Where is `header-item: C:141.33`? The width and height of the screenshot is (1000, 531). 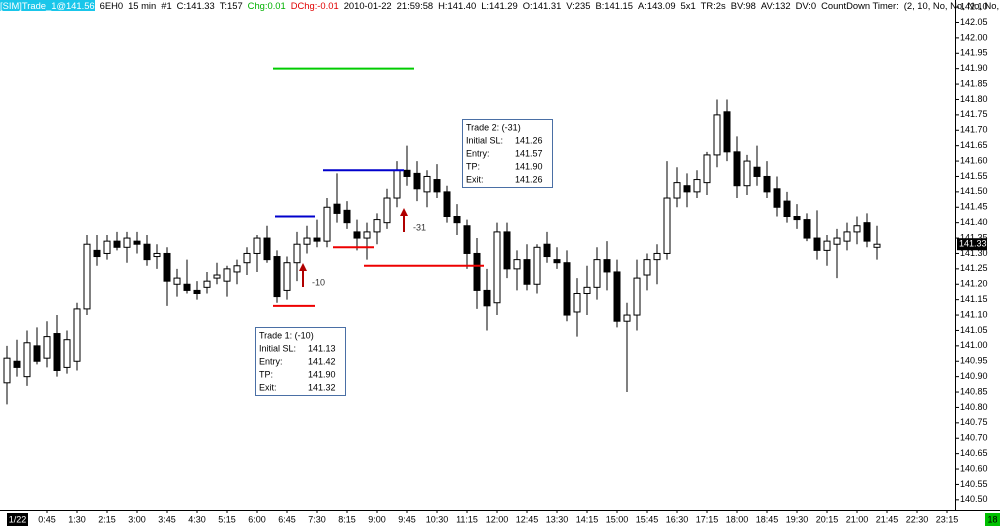 header-item: C:141.33 is located at coordinates (195, 5).